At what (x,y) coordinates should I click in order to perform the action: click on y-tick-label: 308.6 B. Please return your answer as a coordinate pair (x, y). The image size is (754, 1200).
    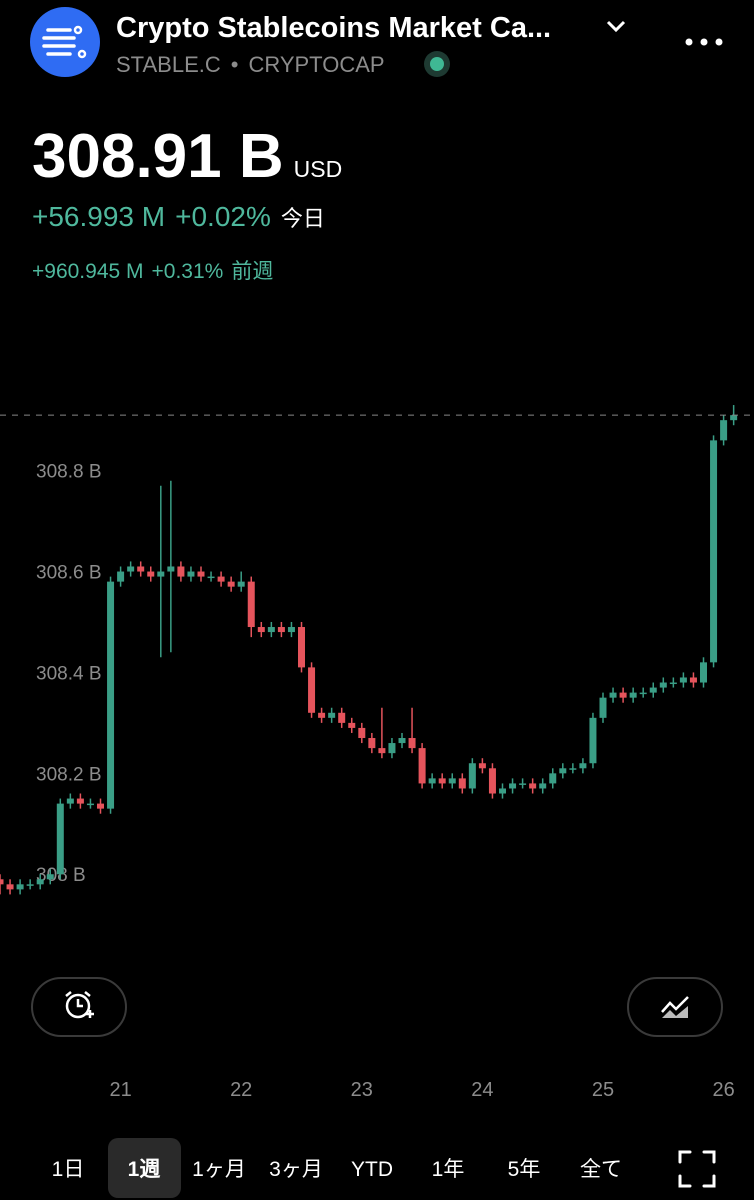
    Looking at the image, I should click on (69, 573).